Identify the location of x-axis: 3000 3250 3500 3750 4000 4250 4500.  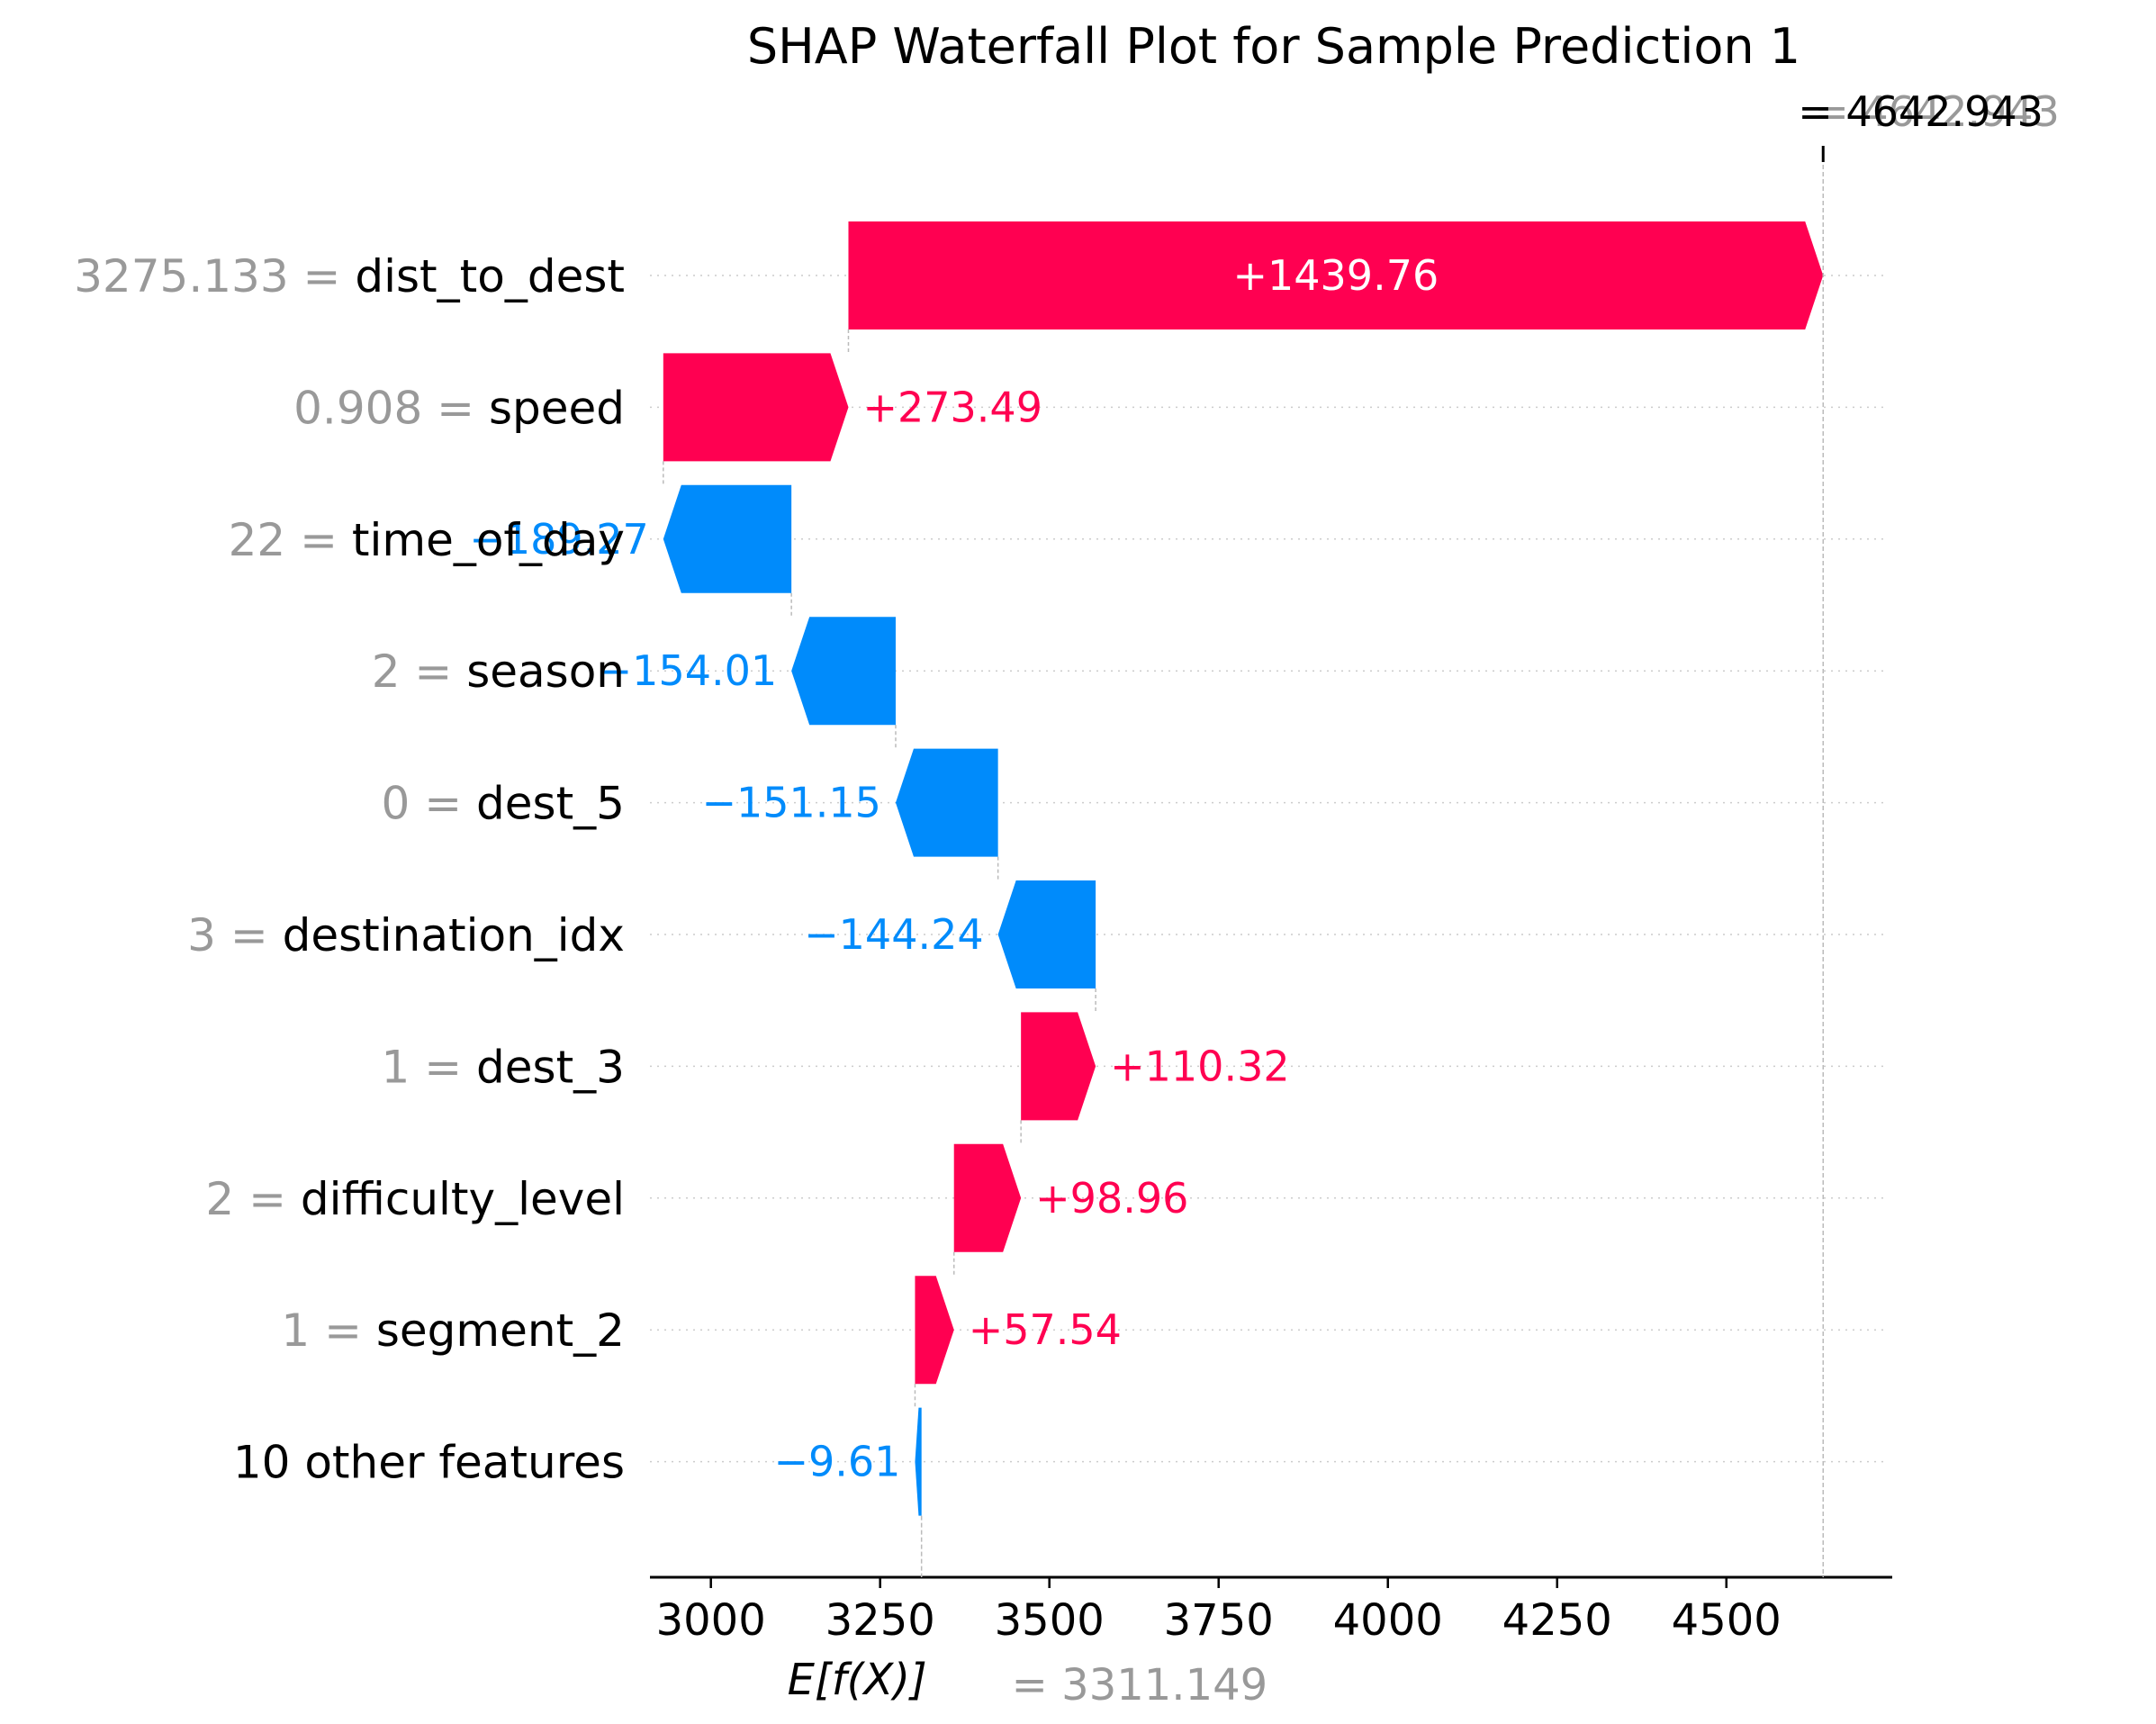
(1271, 1610).